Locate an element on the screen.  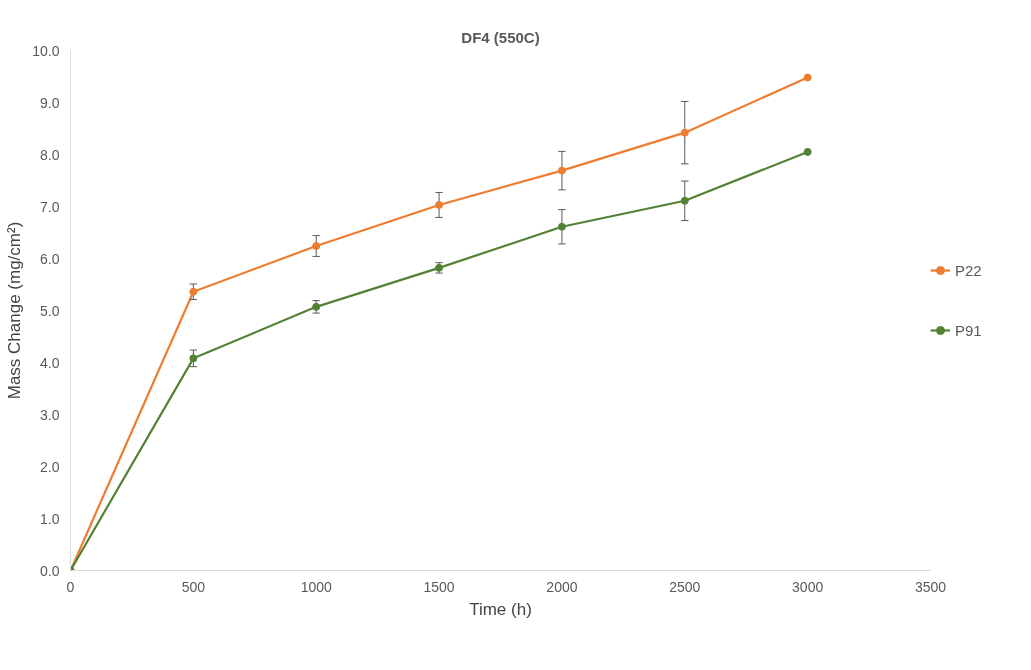
x-tick-label: 3500 is located at coordinates (930, 586).